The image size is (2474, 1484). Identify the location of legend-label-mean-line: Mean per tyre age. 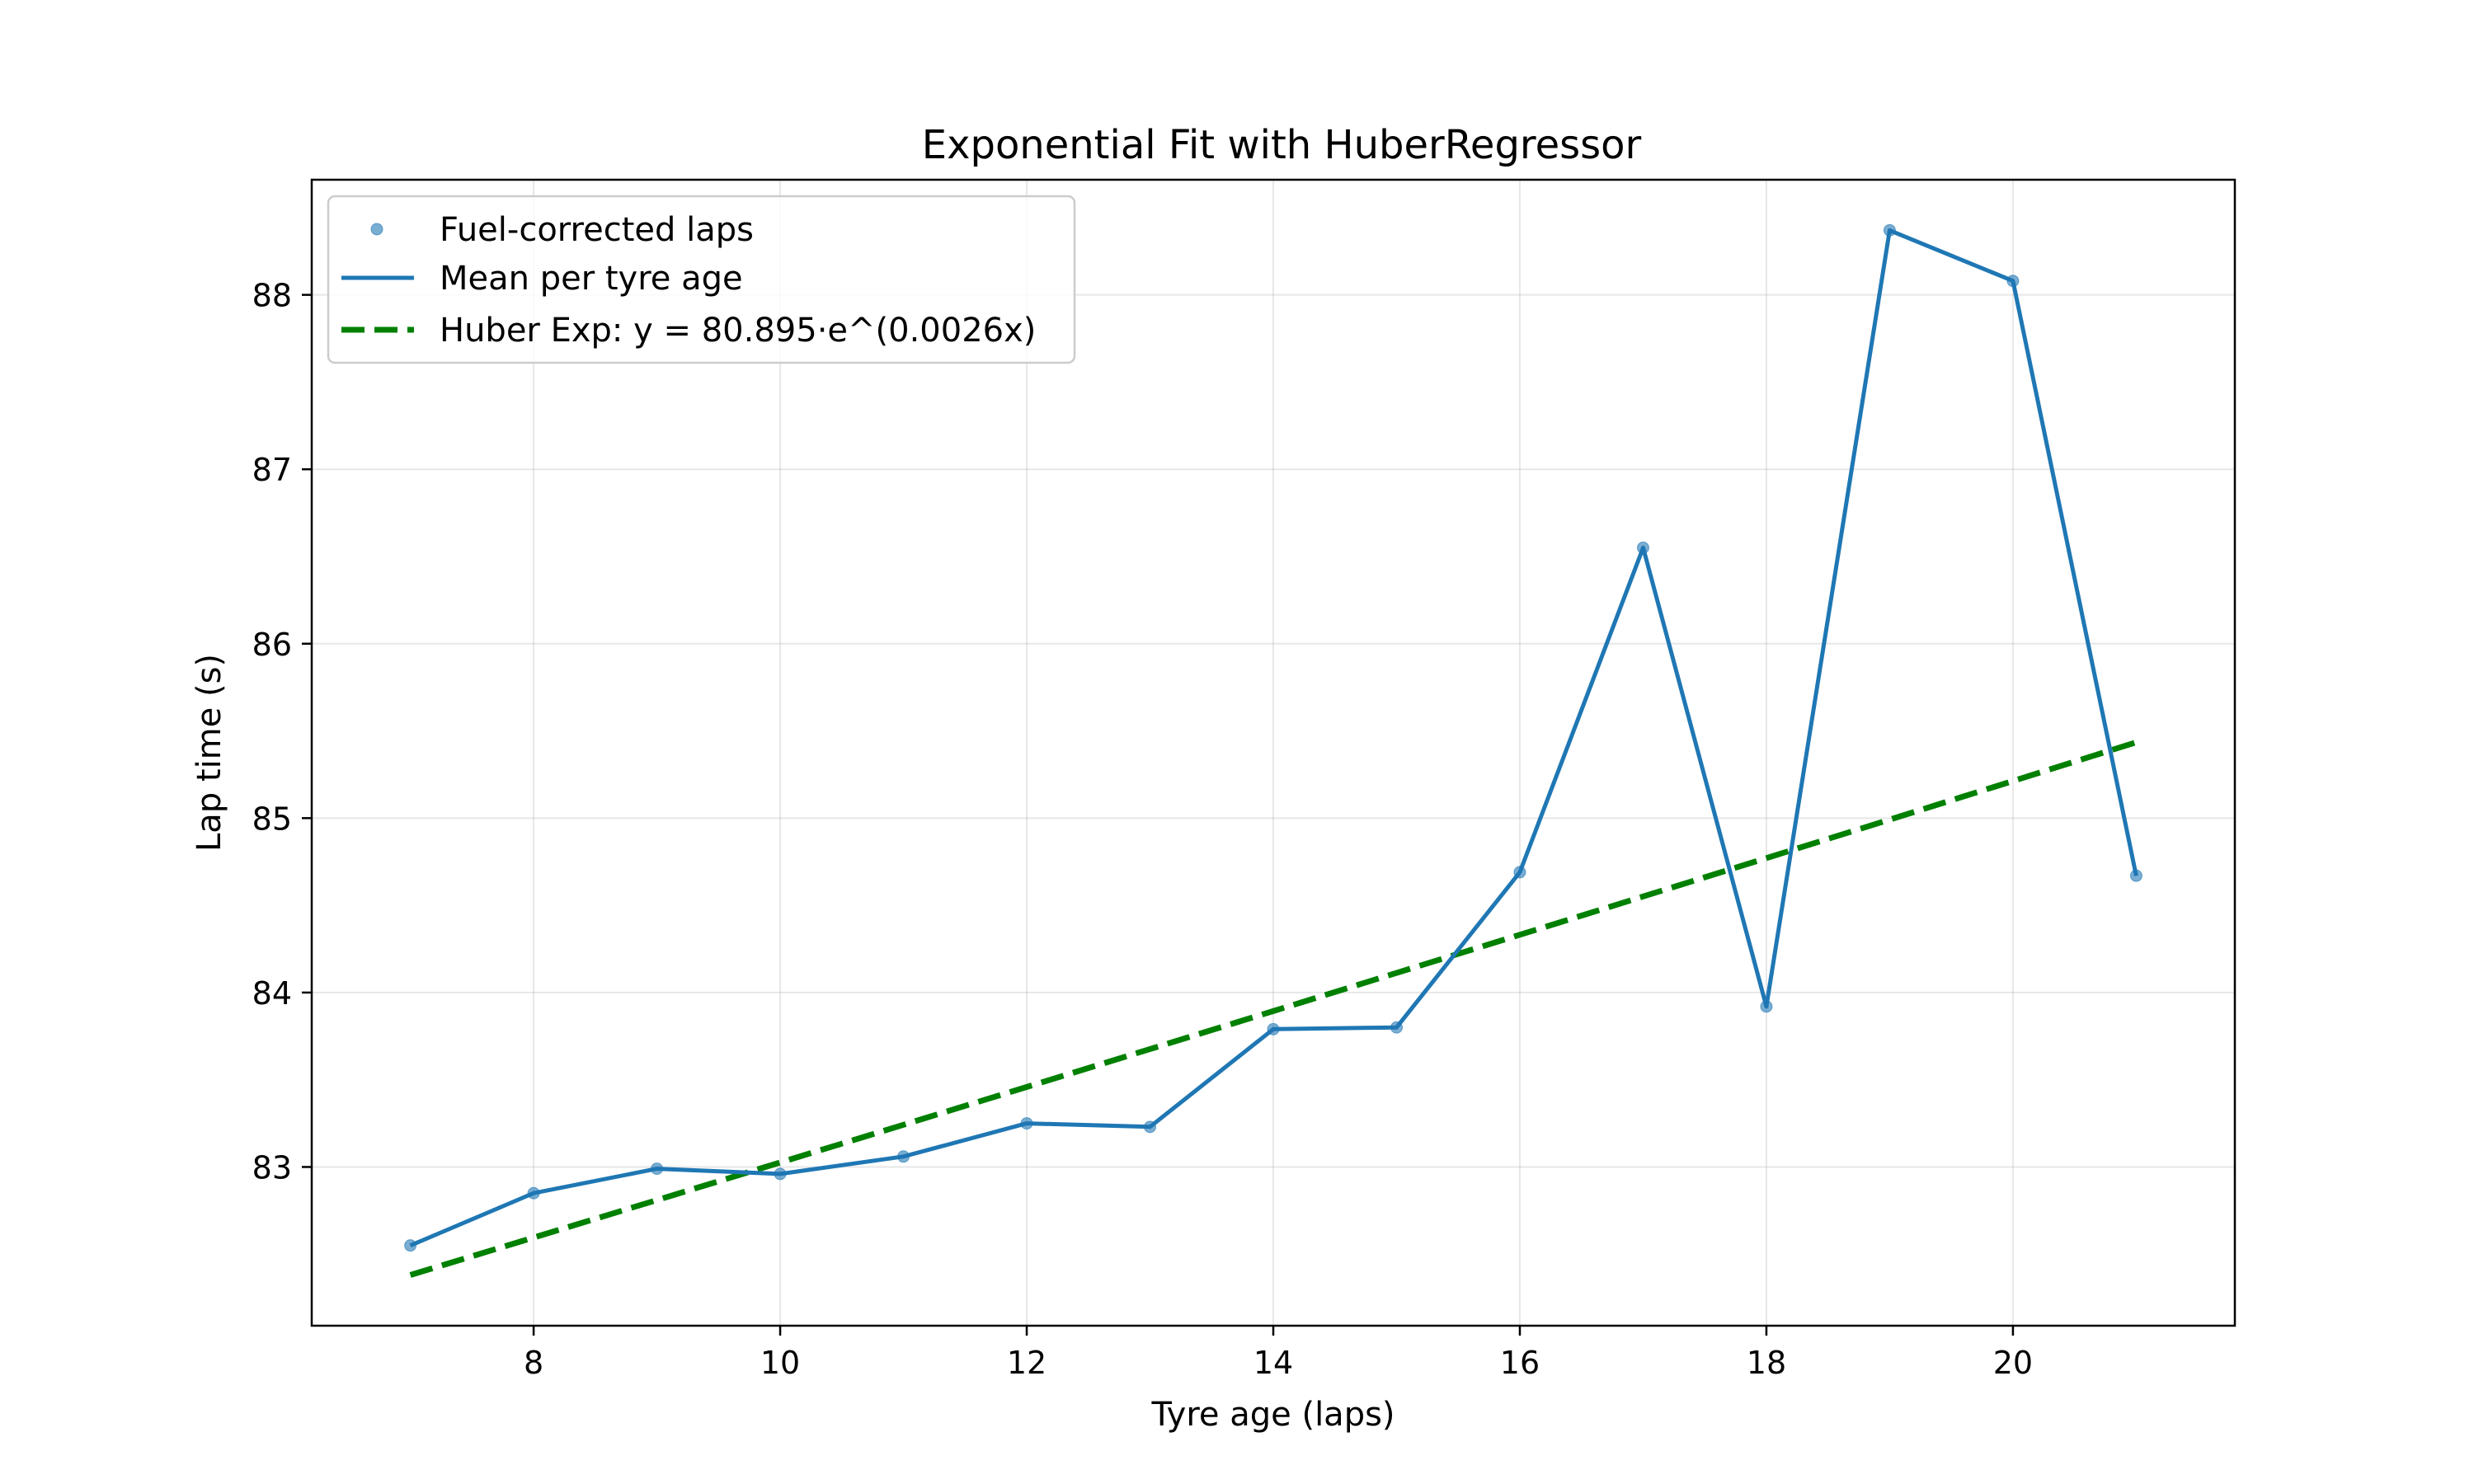
(591, 279).